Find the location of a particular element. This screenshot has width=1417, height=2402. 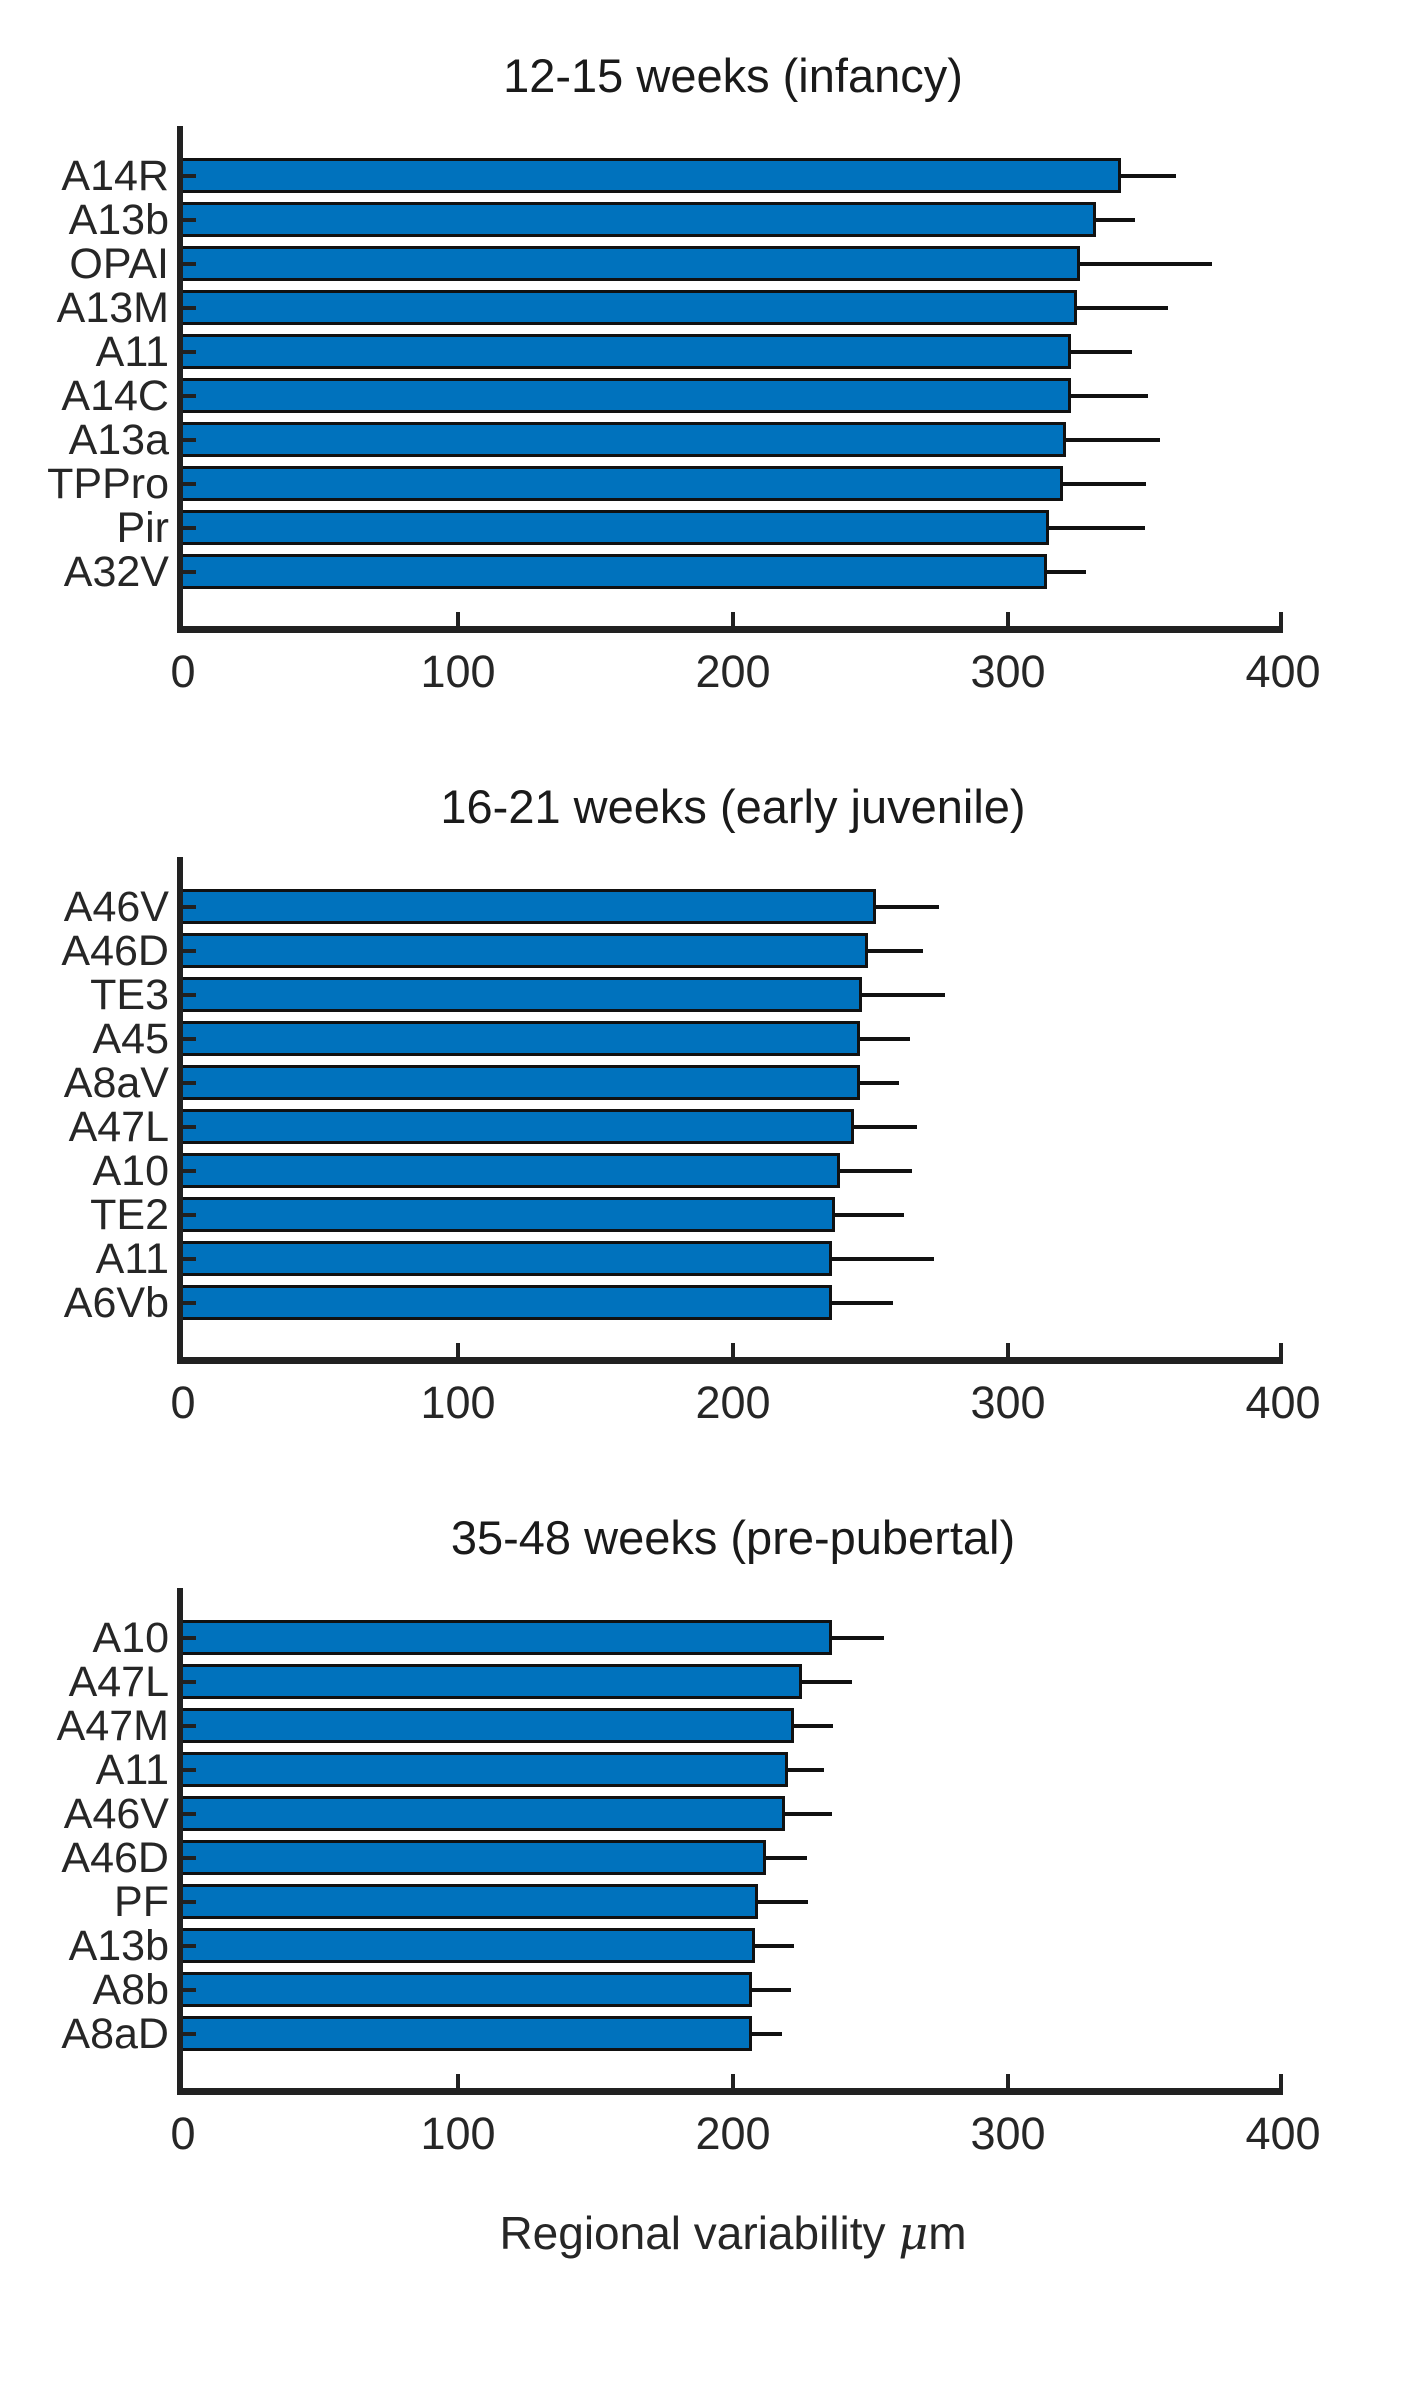

y-axis-label: A8b is located at coordinates (130, 1990).